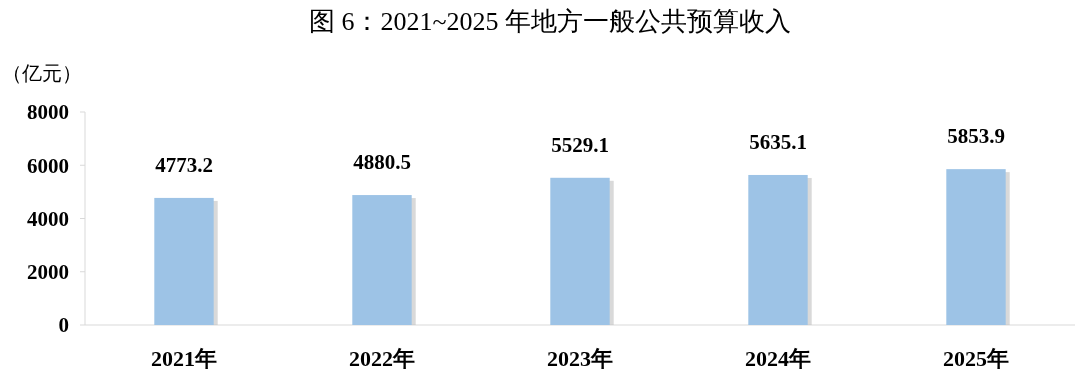  I want to click on data-label: 4773.2, so click(184, 164).